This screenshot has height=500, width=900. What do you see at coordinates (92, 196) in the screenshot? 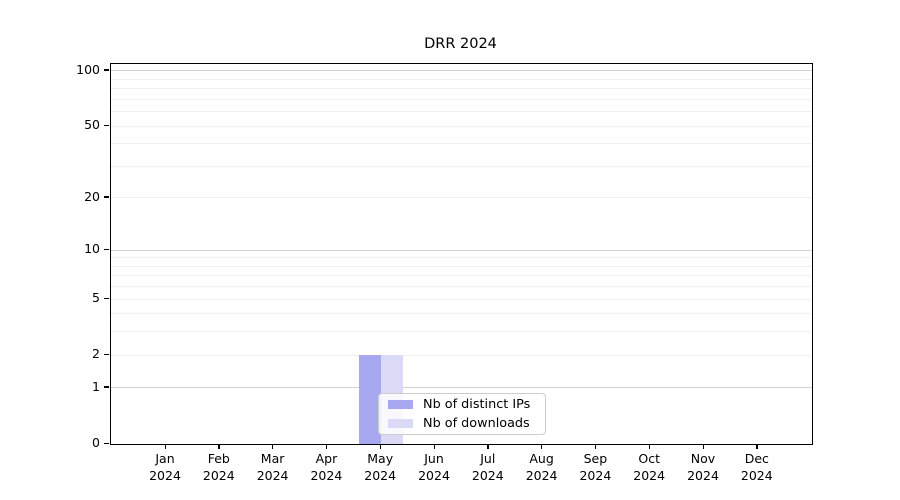
I see `y-tick-label: 20` at bounding box center [92, 196].